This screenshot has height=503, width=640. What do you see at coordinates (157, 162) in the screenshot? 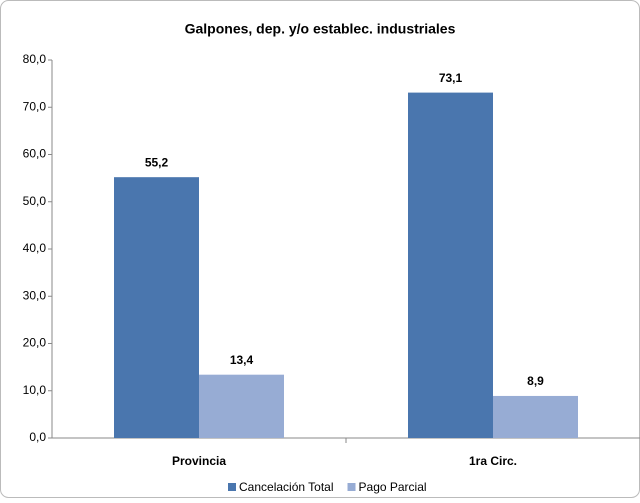
I see `data-label: 55,2` at bounding box center [157, 162].